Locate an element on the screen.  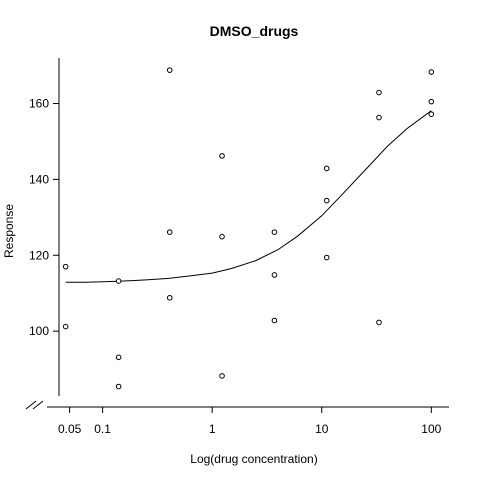
y-axis-label: Response is located at coordinates (9, 231).